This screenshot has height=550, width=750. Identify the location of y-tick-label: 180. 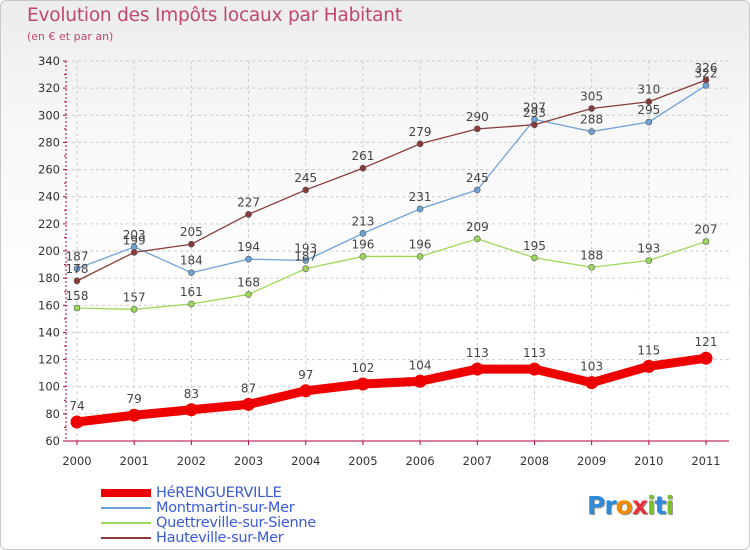
(49, 278).